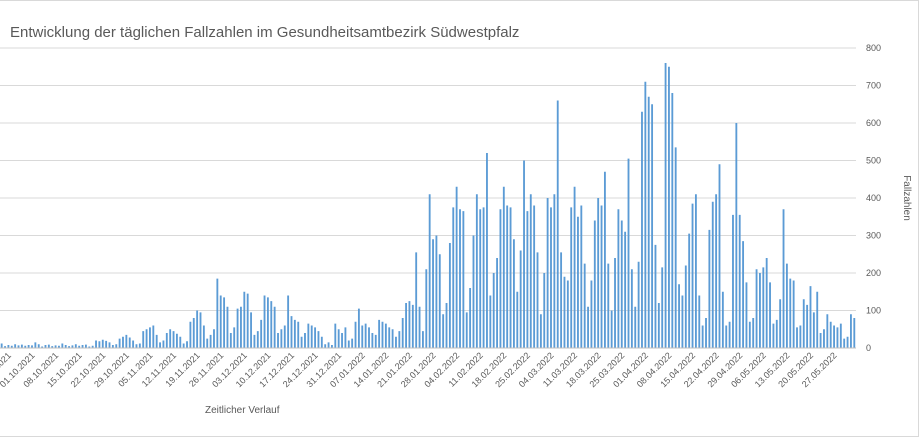 This screenshot has width=920, height=438. Describe the element at coordinates (873, 161) in the screenshot. I see `y-tick-label: 500` at that location.